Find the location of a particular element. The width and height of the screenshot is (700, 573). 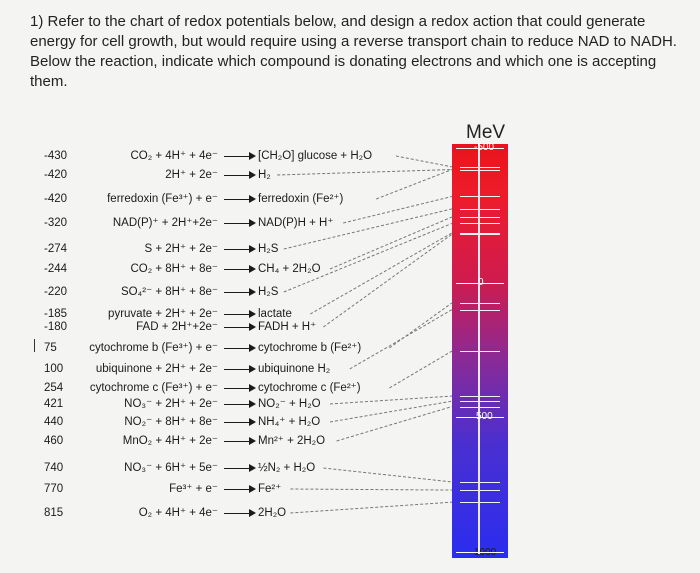

redox-potential-value: 815 is located at coordinates (54, 513).